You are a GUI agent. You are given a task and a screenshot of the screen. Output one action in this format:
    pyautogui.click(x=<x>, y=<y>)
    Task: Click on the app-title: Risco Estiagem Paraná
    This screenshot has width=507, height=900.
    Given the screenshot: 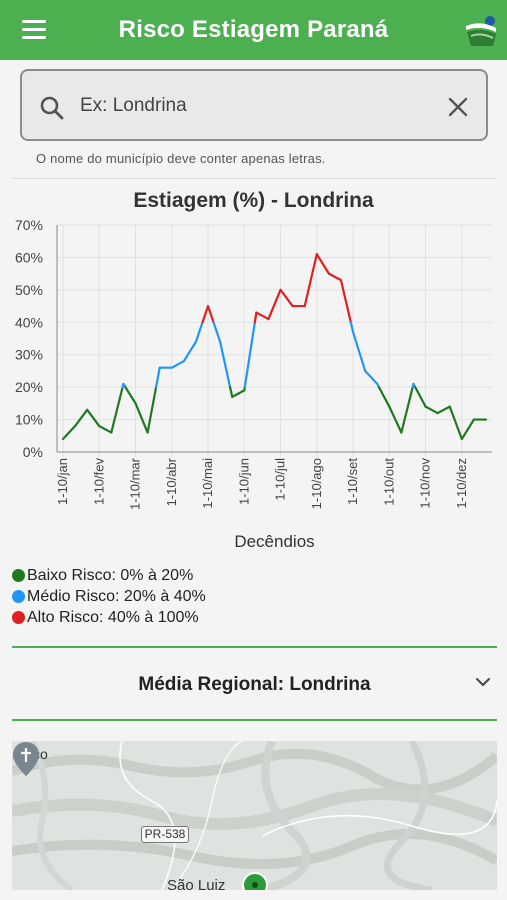 What is the action you would take?
    pyautogui.click(x=253, y=29)
    